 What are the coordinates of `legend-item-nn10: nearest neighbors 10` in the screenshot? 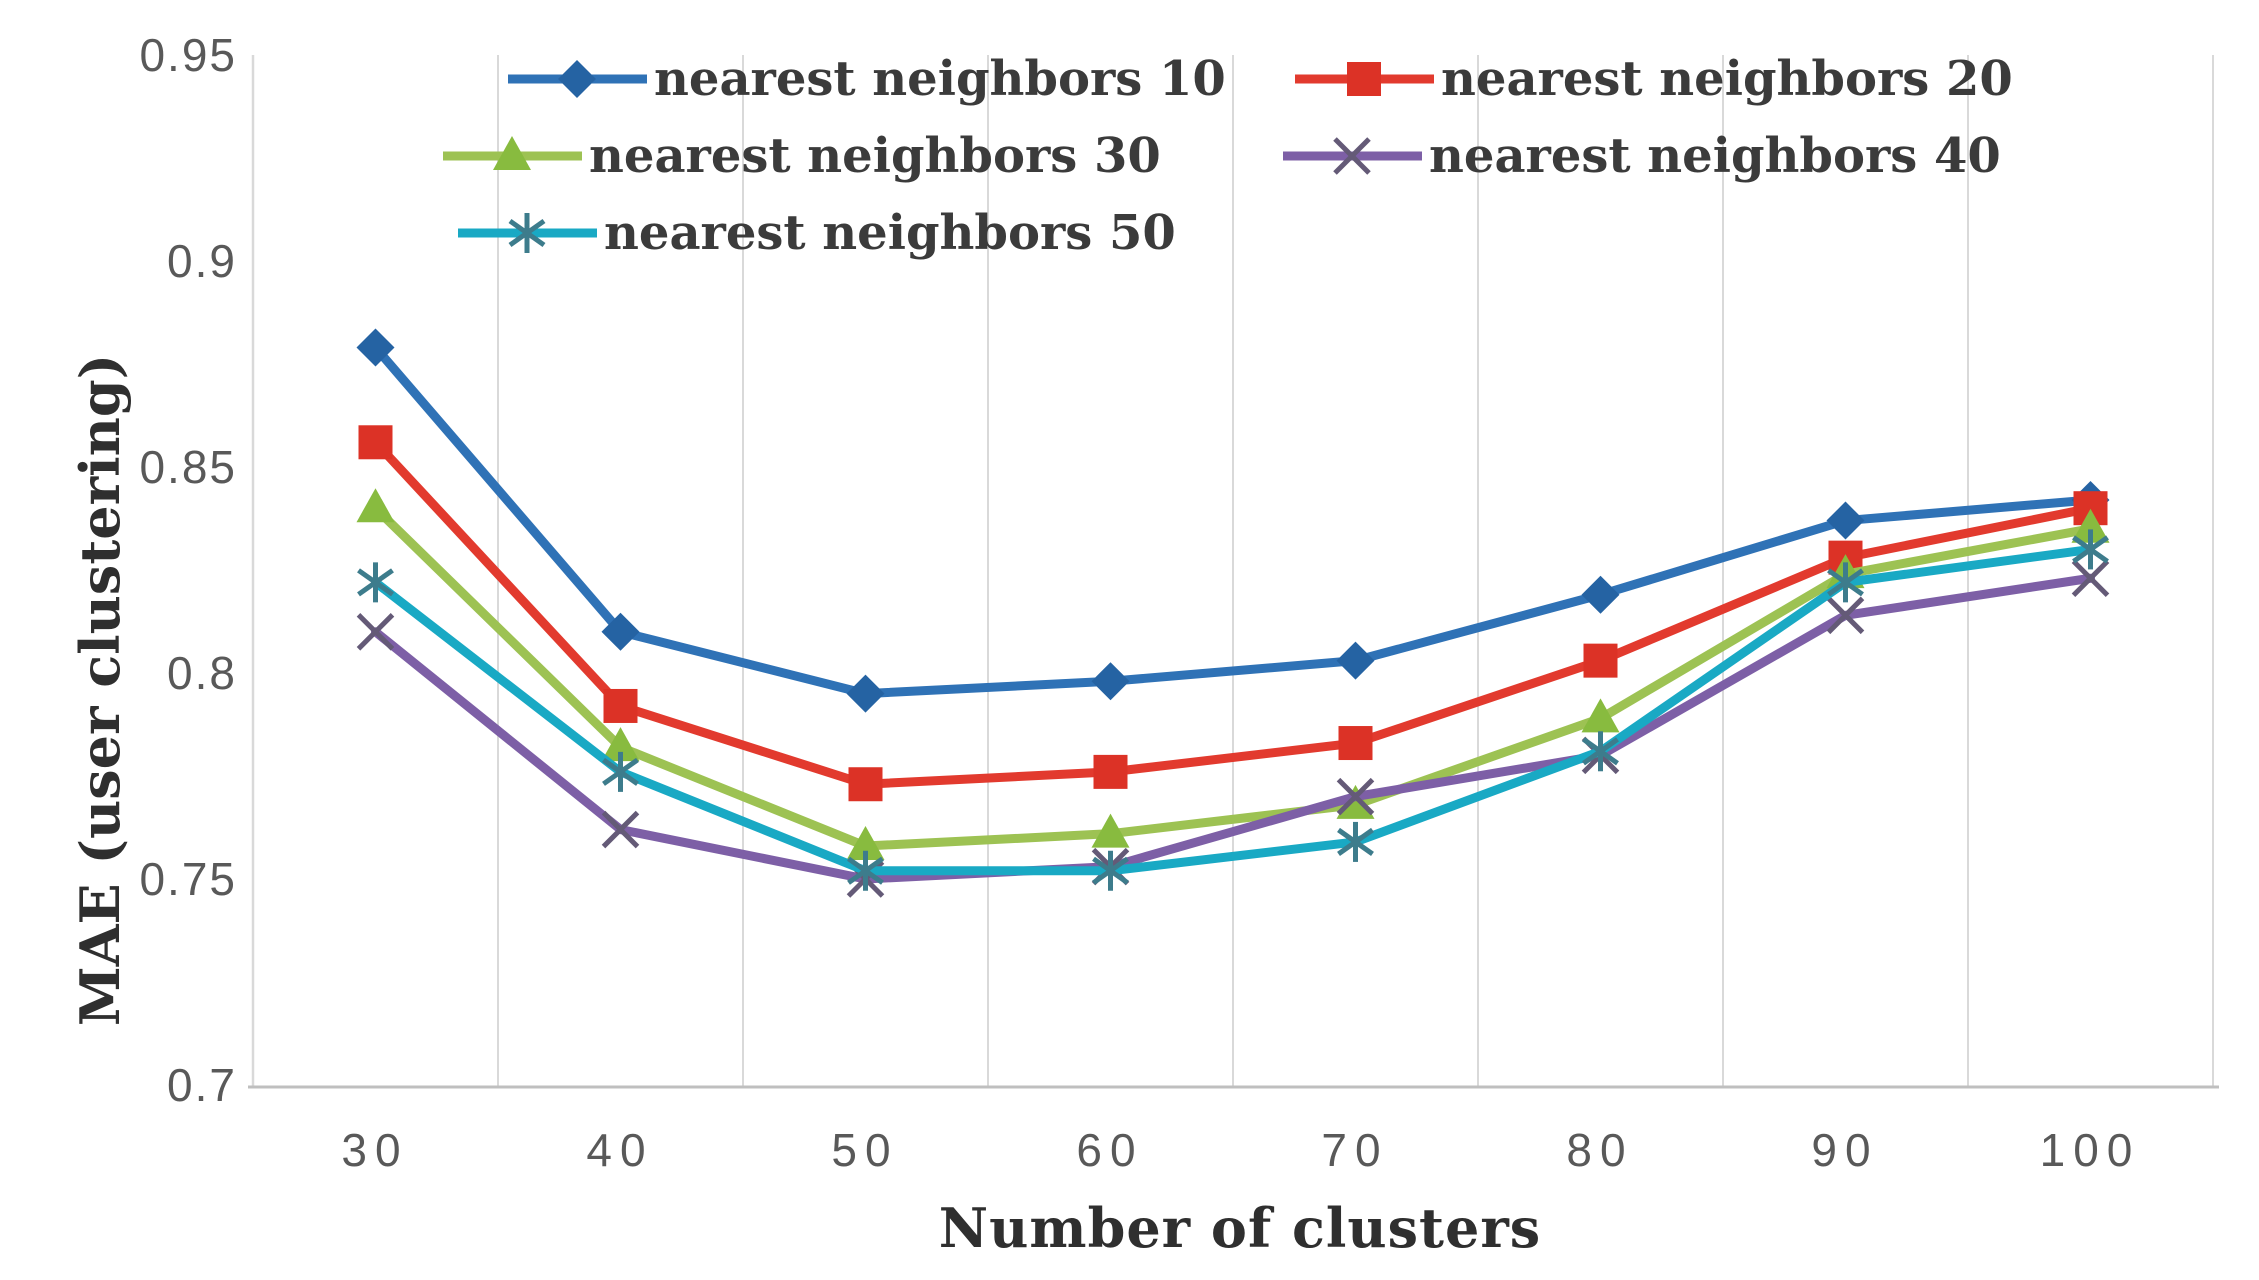 It's located at (865, 79).